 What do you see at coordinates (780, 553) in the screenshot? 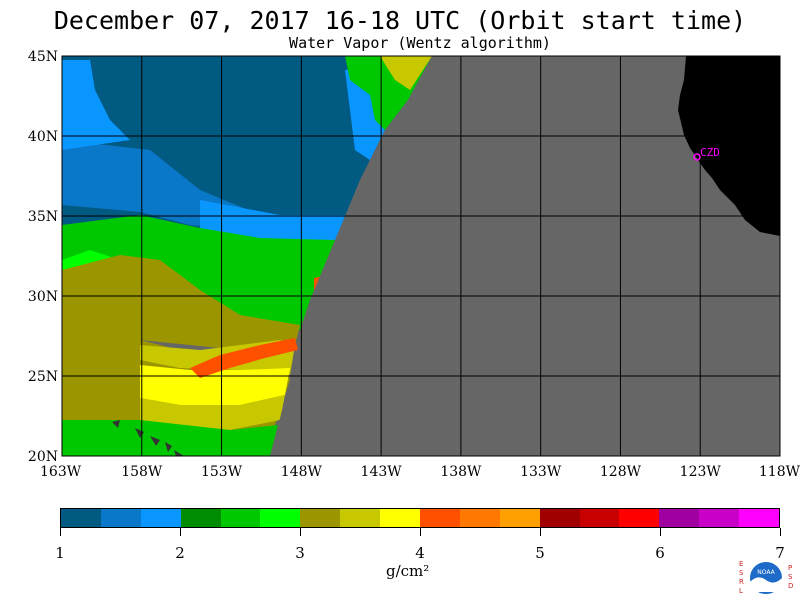
I see `colorbar-tick-label: 7` at bounding box center [780, 553].